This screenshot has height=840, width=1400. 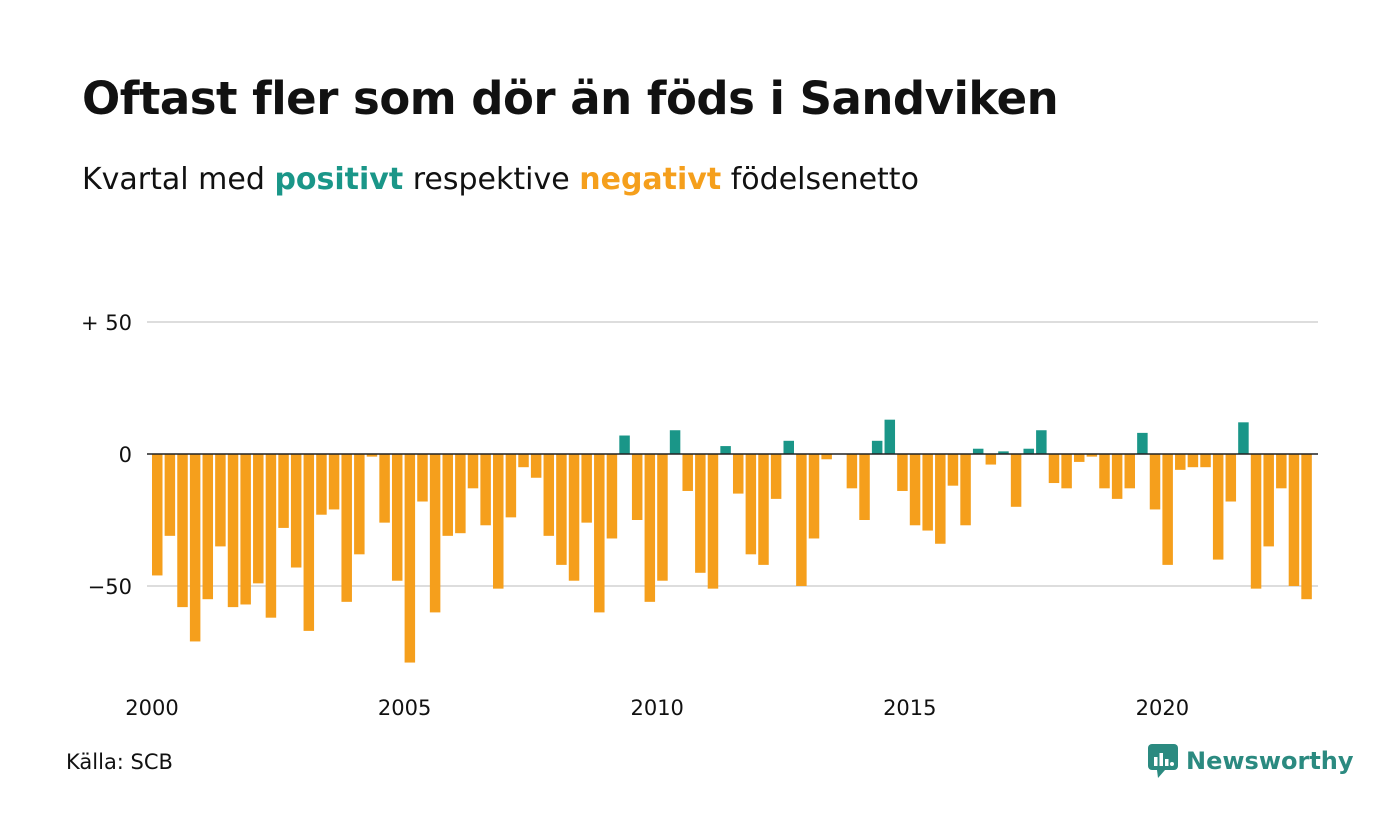 What do you see at coordinates (1163, 761) in the screenshot?
I see `newsworthy-logo-icon` at bounding box center [1163, 761].